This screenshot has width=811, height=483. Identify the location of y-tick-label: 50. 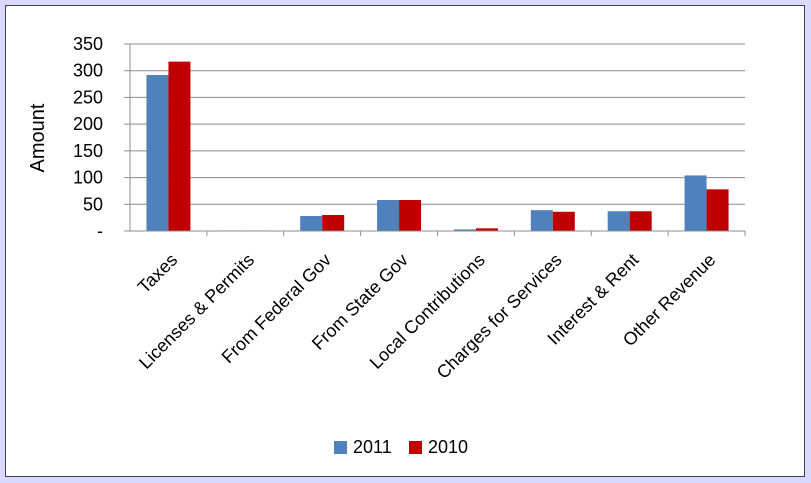
(93, 204).